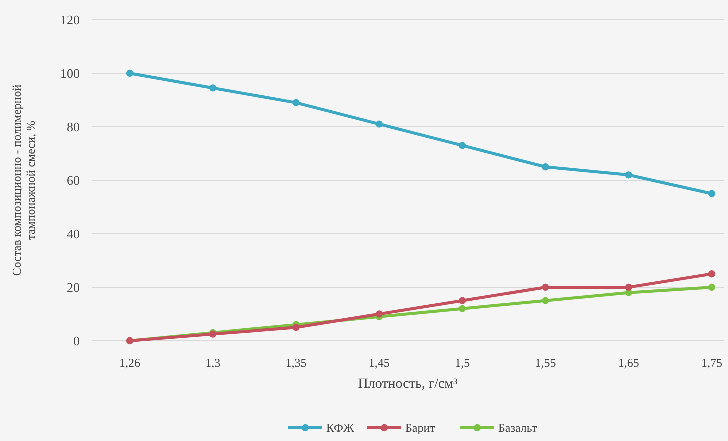 This screenshot has width=728, height=441. What do you see at coordinates (421, 428) in the screenshot?
I see `legend-label: Барит` at bounding box center [421, 428].